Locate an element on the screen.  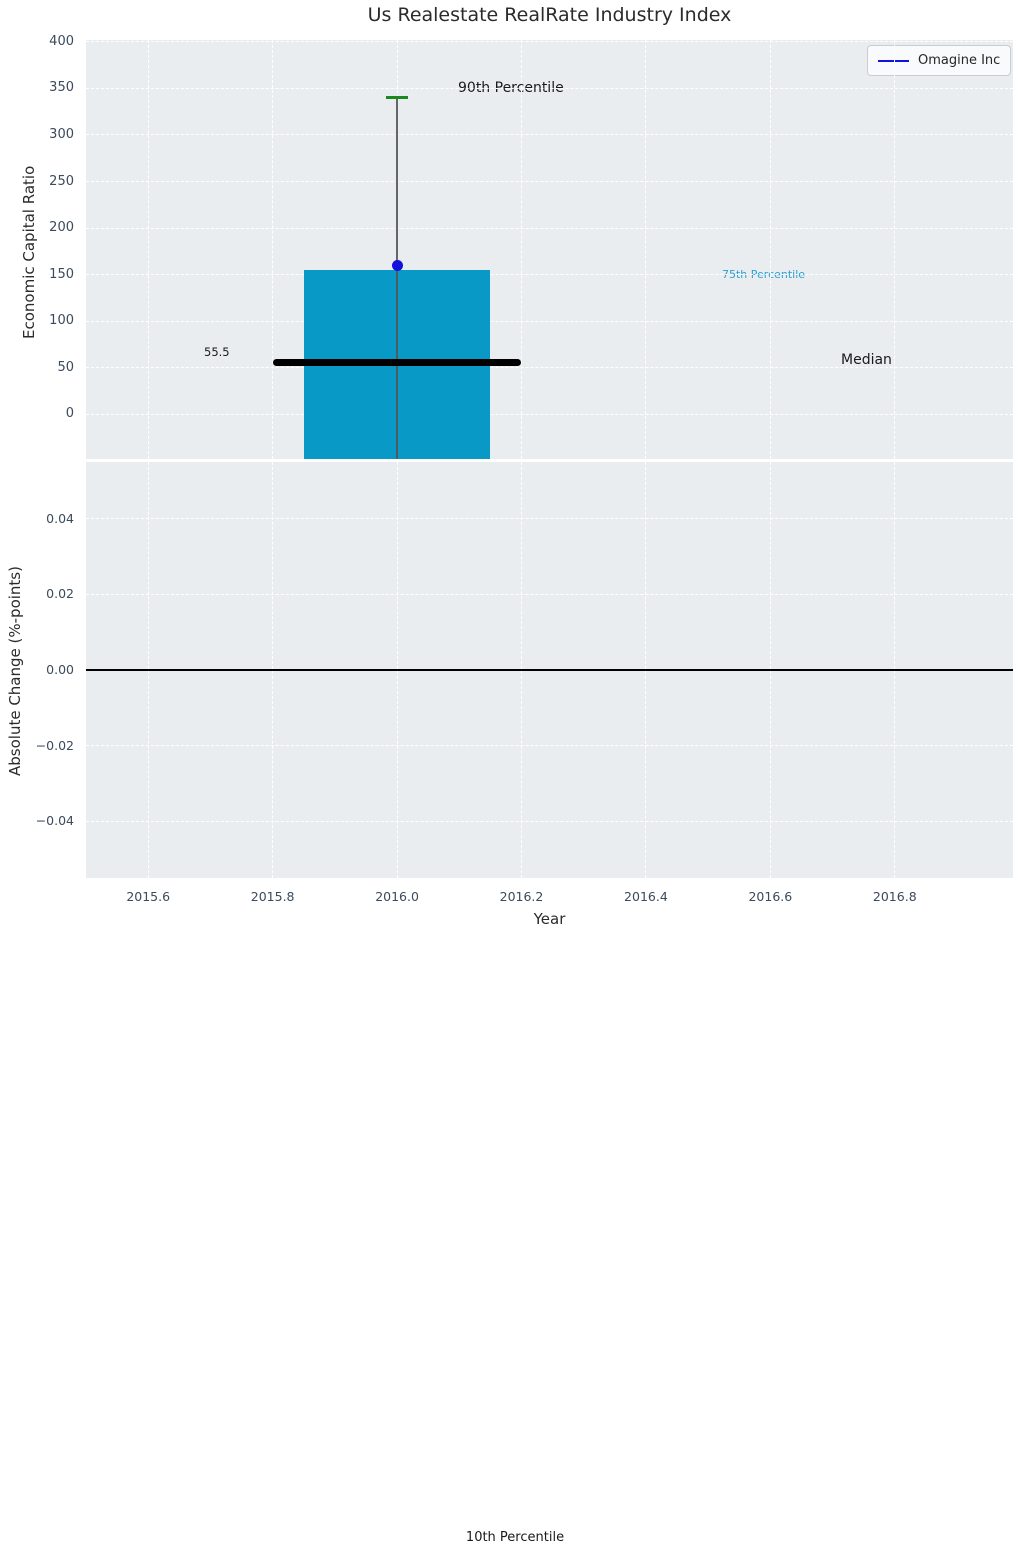
y-tick-label: −0.02 is located at coordinates (54, 745).